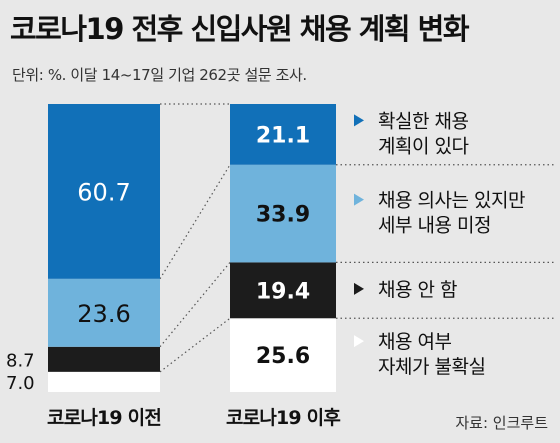 This screenshot has width=560, height=443. Describe the element at coordinates (423, 146) in the screenshot. I see `legend-label: 계획이 있다` at that location.